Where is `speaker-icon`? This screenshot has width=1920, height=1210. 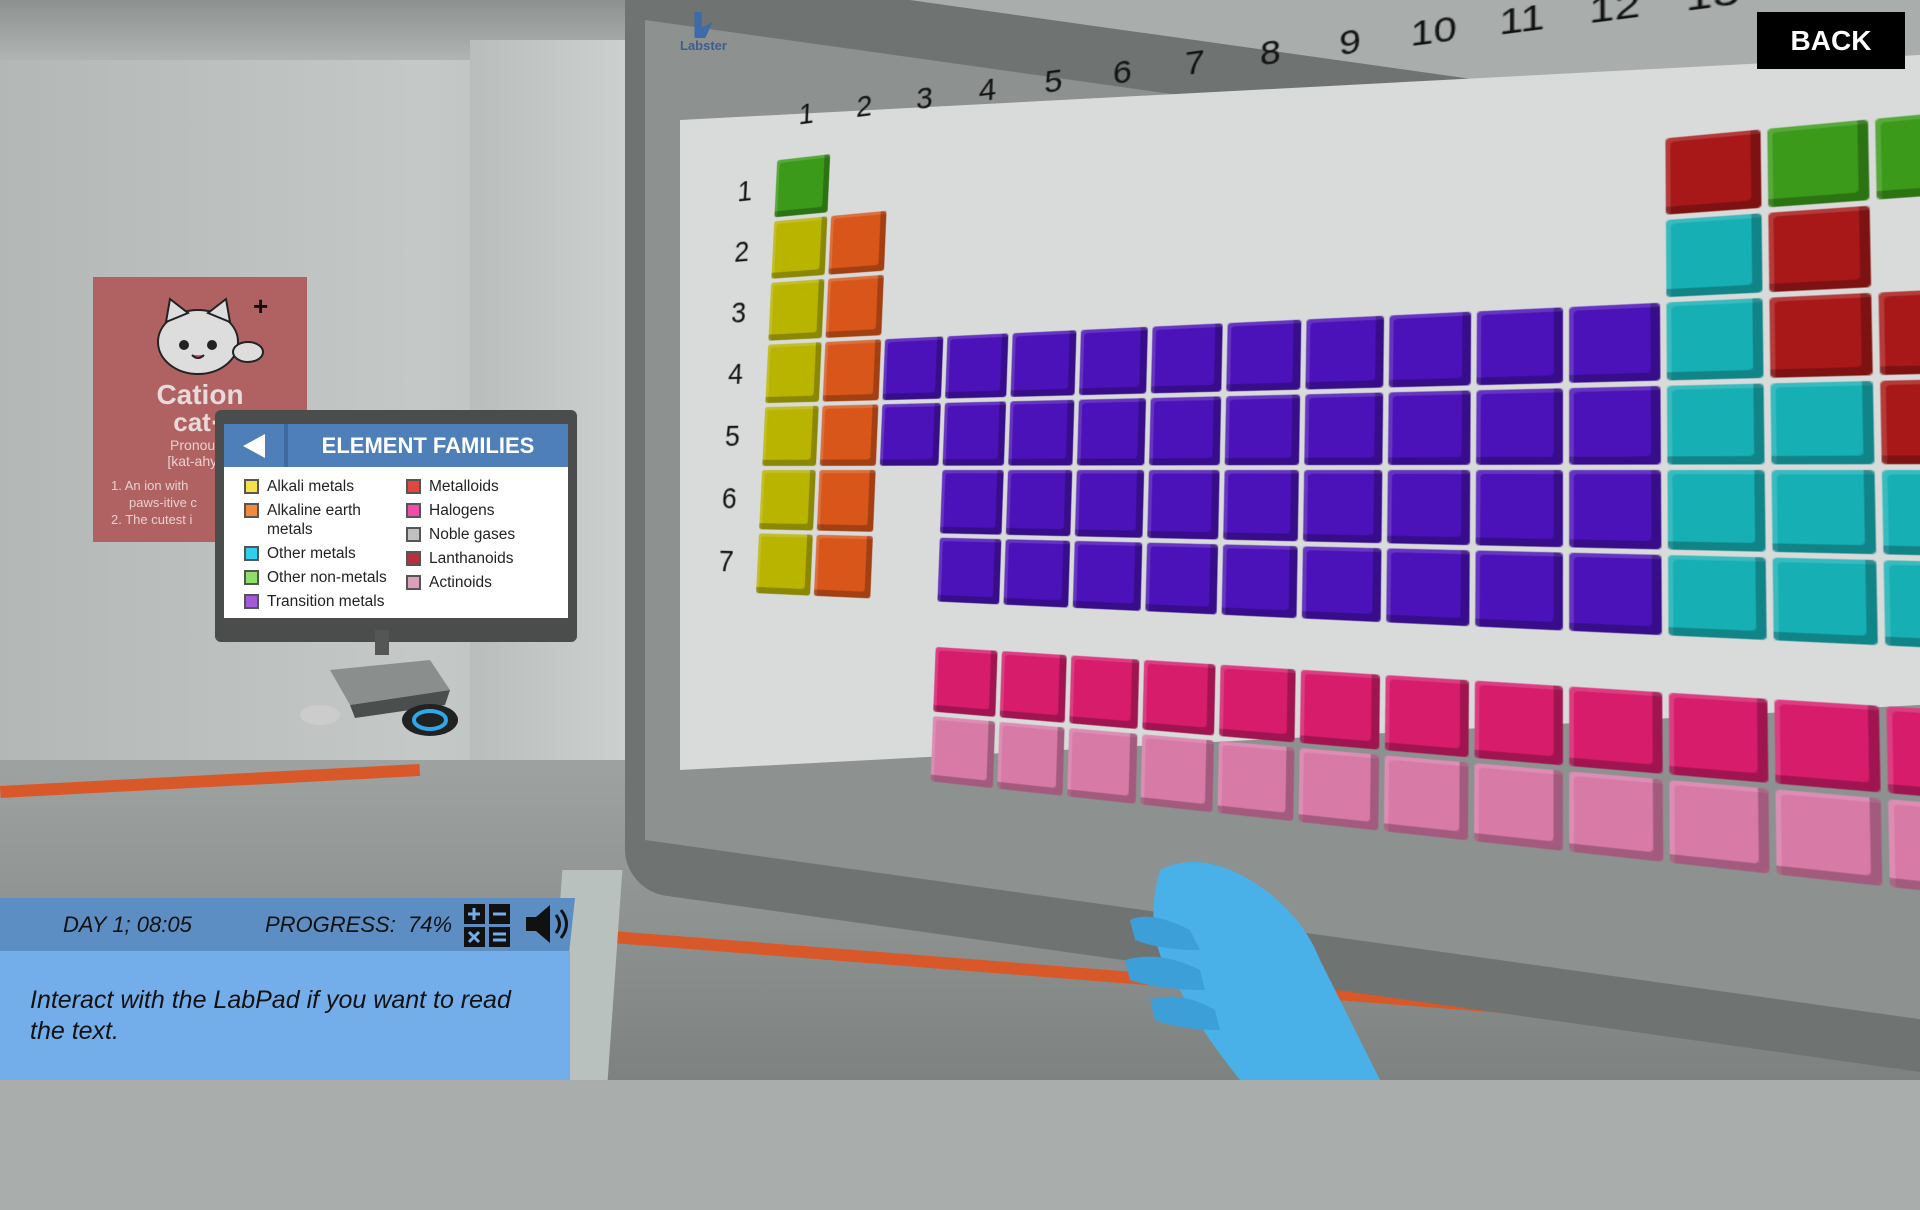
speaker-icon is located at coordinates (547, 924).